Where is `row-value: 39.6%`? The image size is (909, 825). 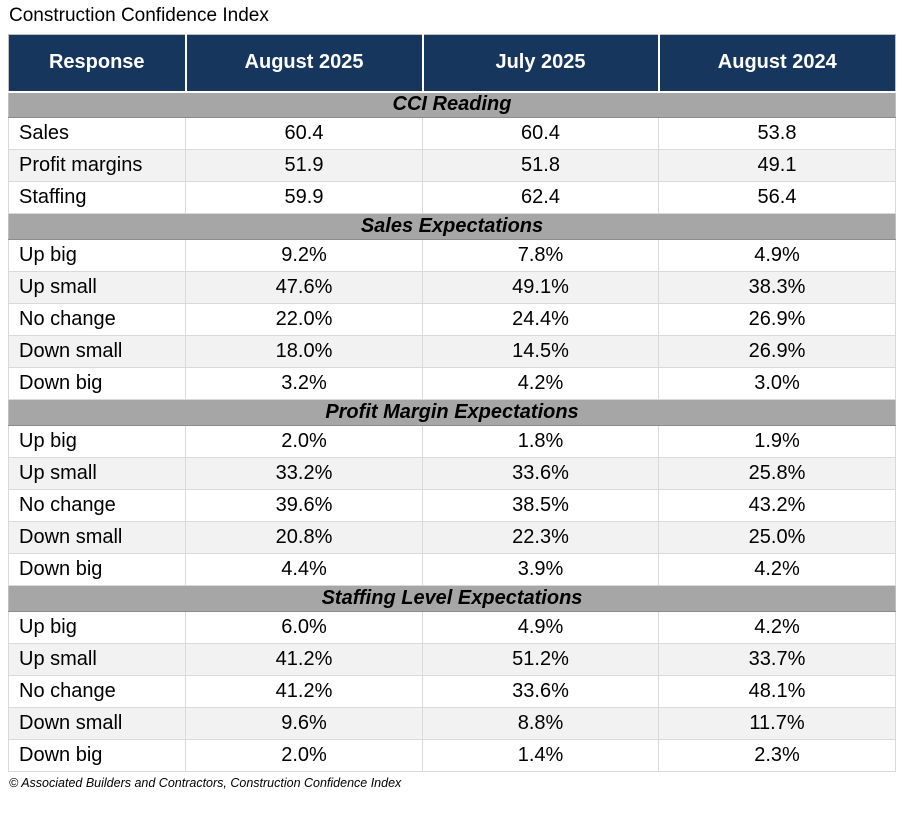
row-value: 39.6% is located at coordinates (304, 505).